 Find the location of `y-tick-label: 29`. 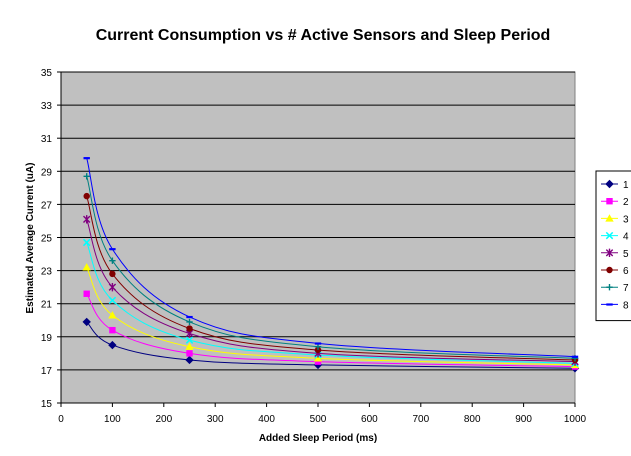

y-tick-label: 29 is located at coordinates (47, 172).